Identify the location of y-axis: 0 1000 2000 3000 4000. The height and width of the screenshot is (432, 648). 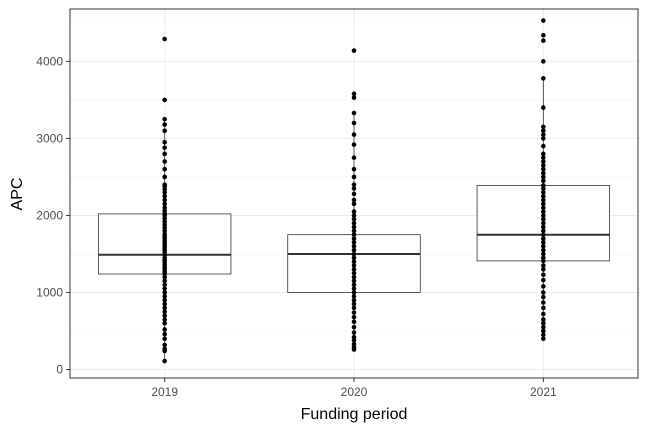
(53, 215).